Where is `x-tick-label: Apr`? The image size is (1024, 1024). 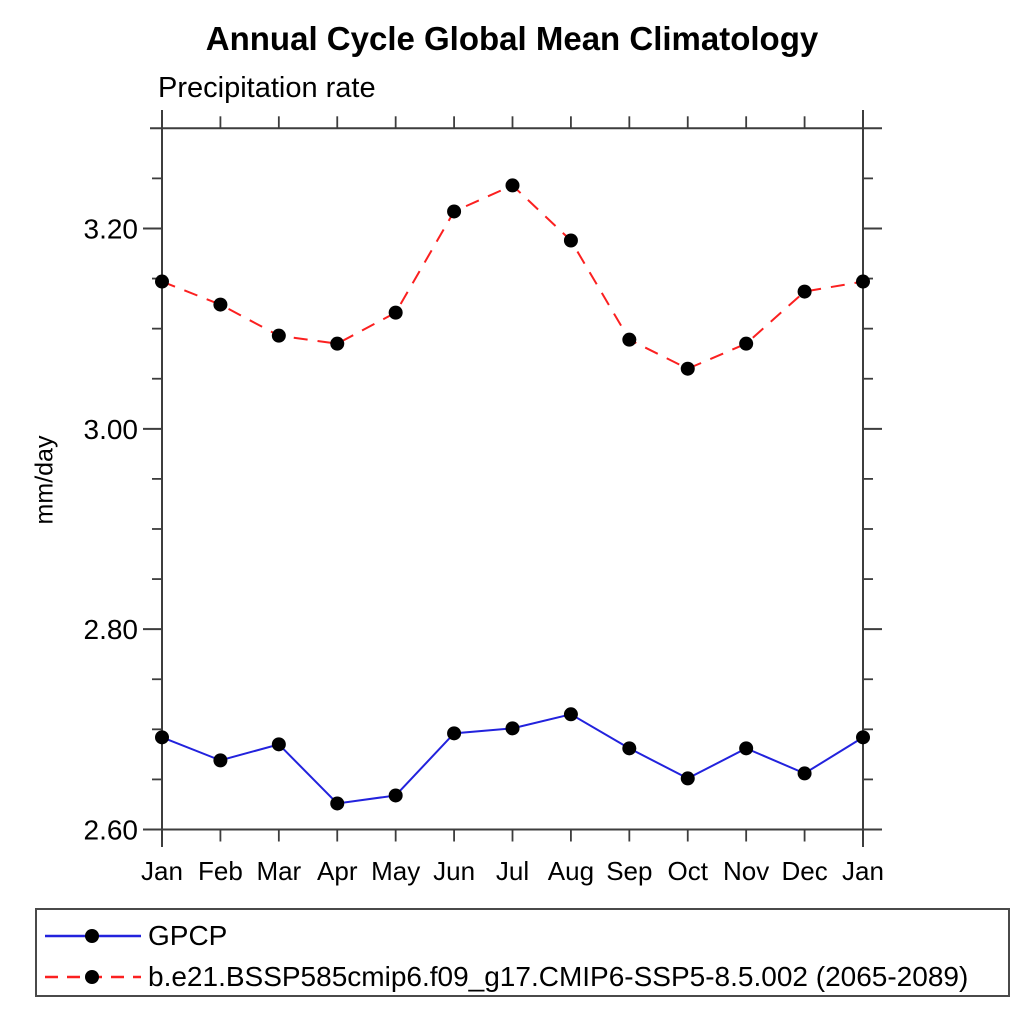
x-tick-label: Apr is located at coordinates (337, 871).